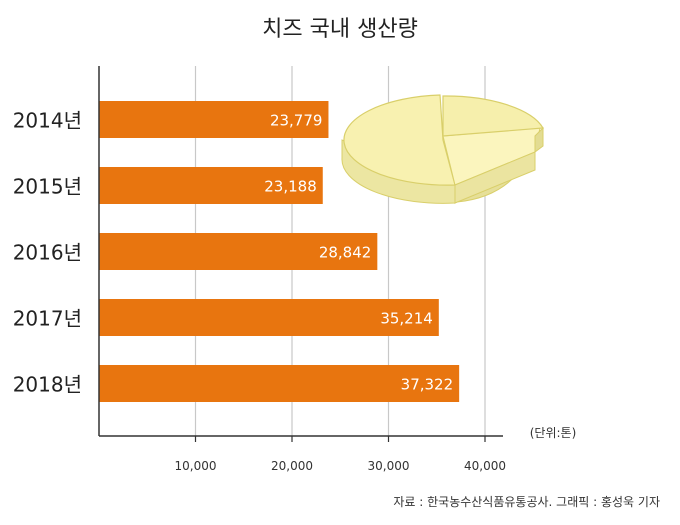  I want to click on value-label-2: 28,842, so click(345, 253).